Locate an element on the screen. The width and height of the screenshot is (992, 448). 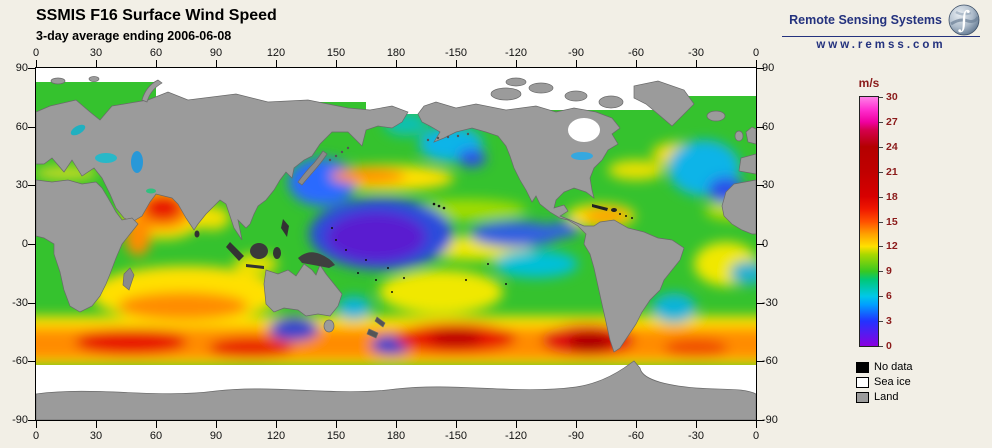
colorbar-tick-label: 3 is located at coordinates (889, 321).